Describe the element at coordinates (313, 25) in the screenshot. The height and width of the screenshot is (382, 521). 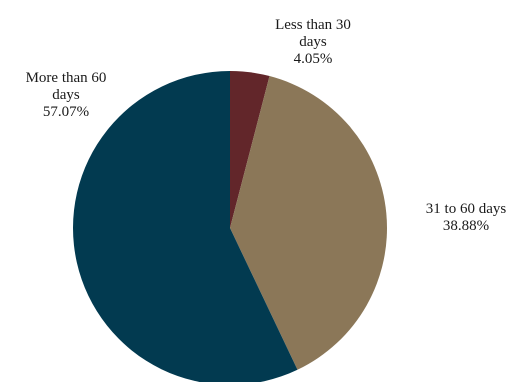
I see `slice-label-line: Less than 30` at that location.